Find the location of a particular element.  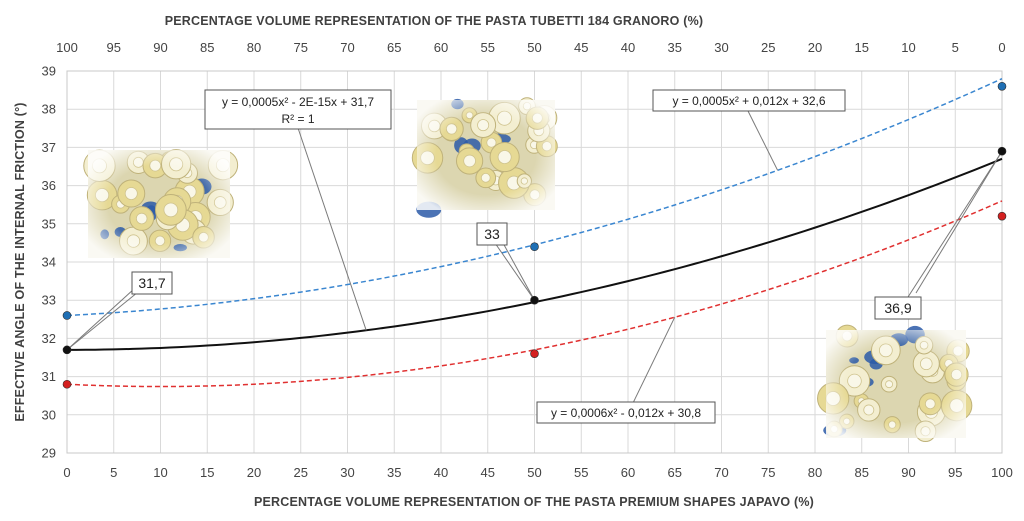

x-tick-label: 0 is located at coordinates (66, 472).